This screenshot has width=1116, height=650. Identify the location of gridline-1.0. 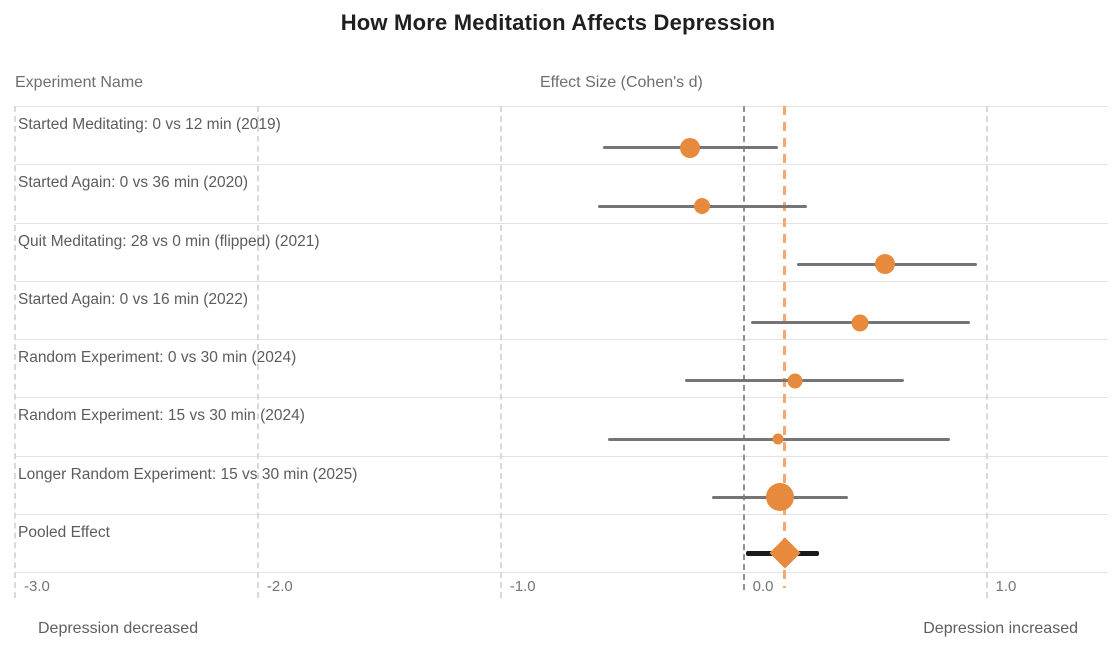
(986, 352).